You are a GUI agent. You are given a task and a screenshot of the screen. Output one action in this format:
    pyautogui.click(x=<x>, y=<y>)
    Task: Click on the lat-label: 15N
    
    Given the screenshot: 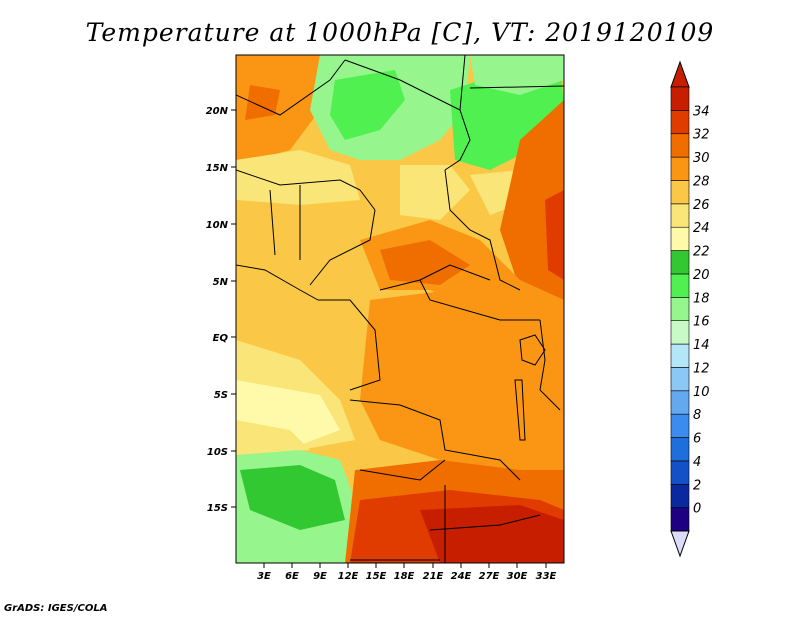 What is the action you would take?
    pyautogui.click(x=217, y=168)
    